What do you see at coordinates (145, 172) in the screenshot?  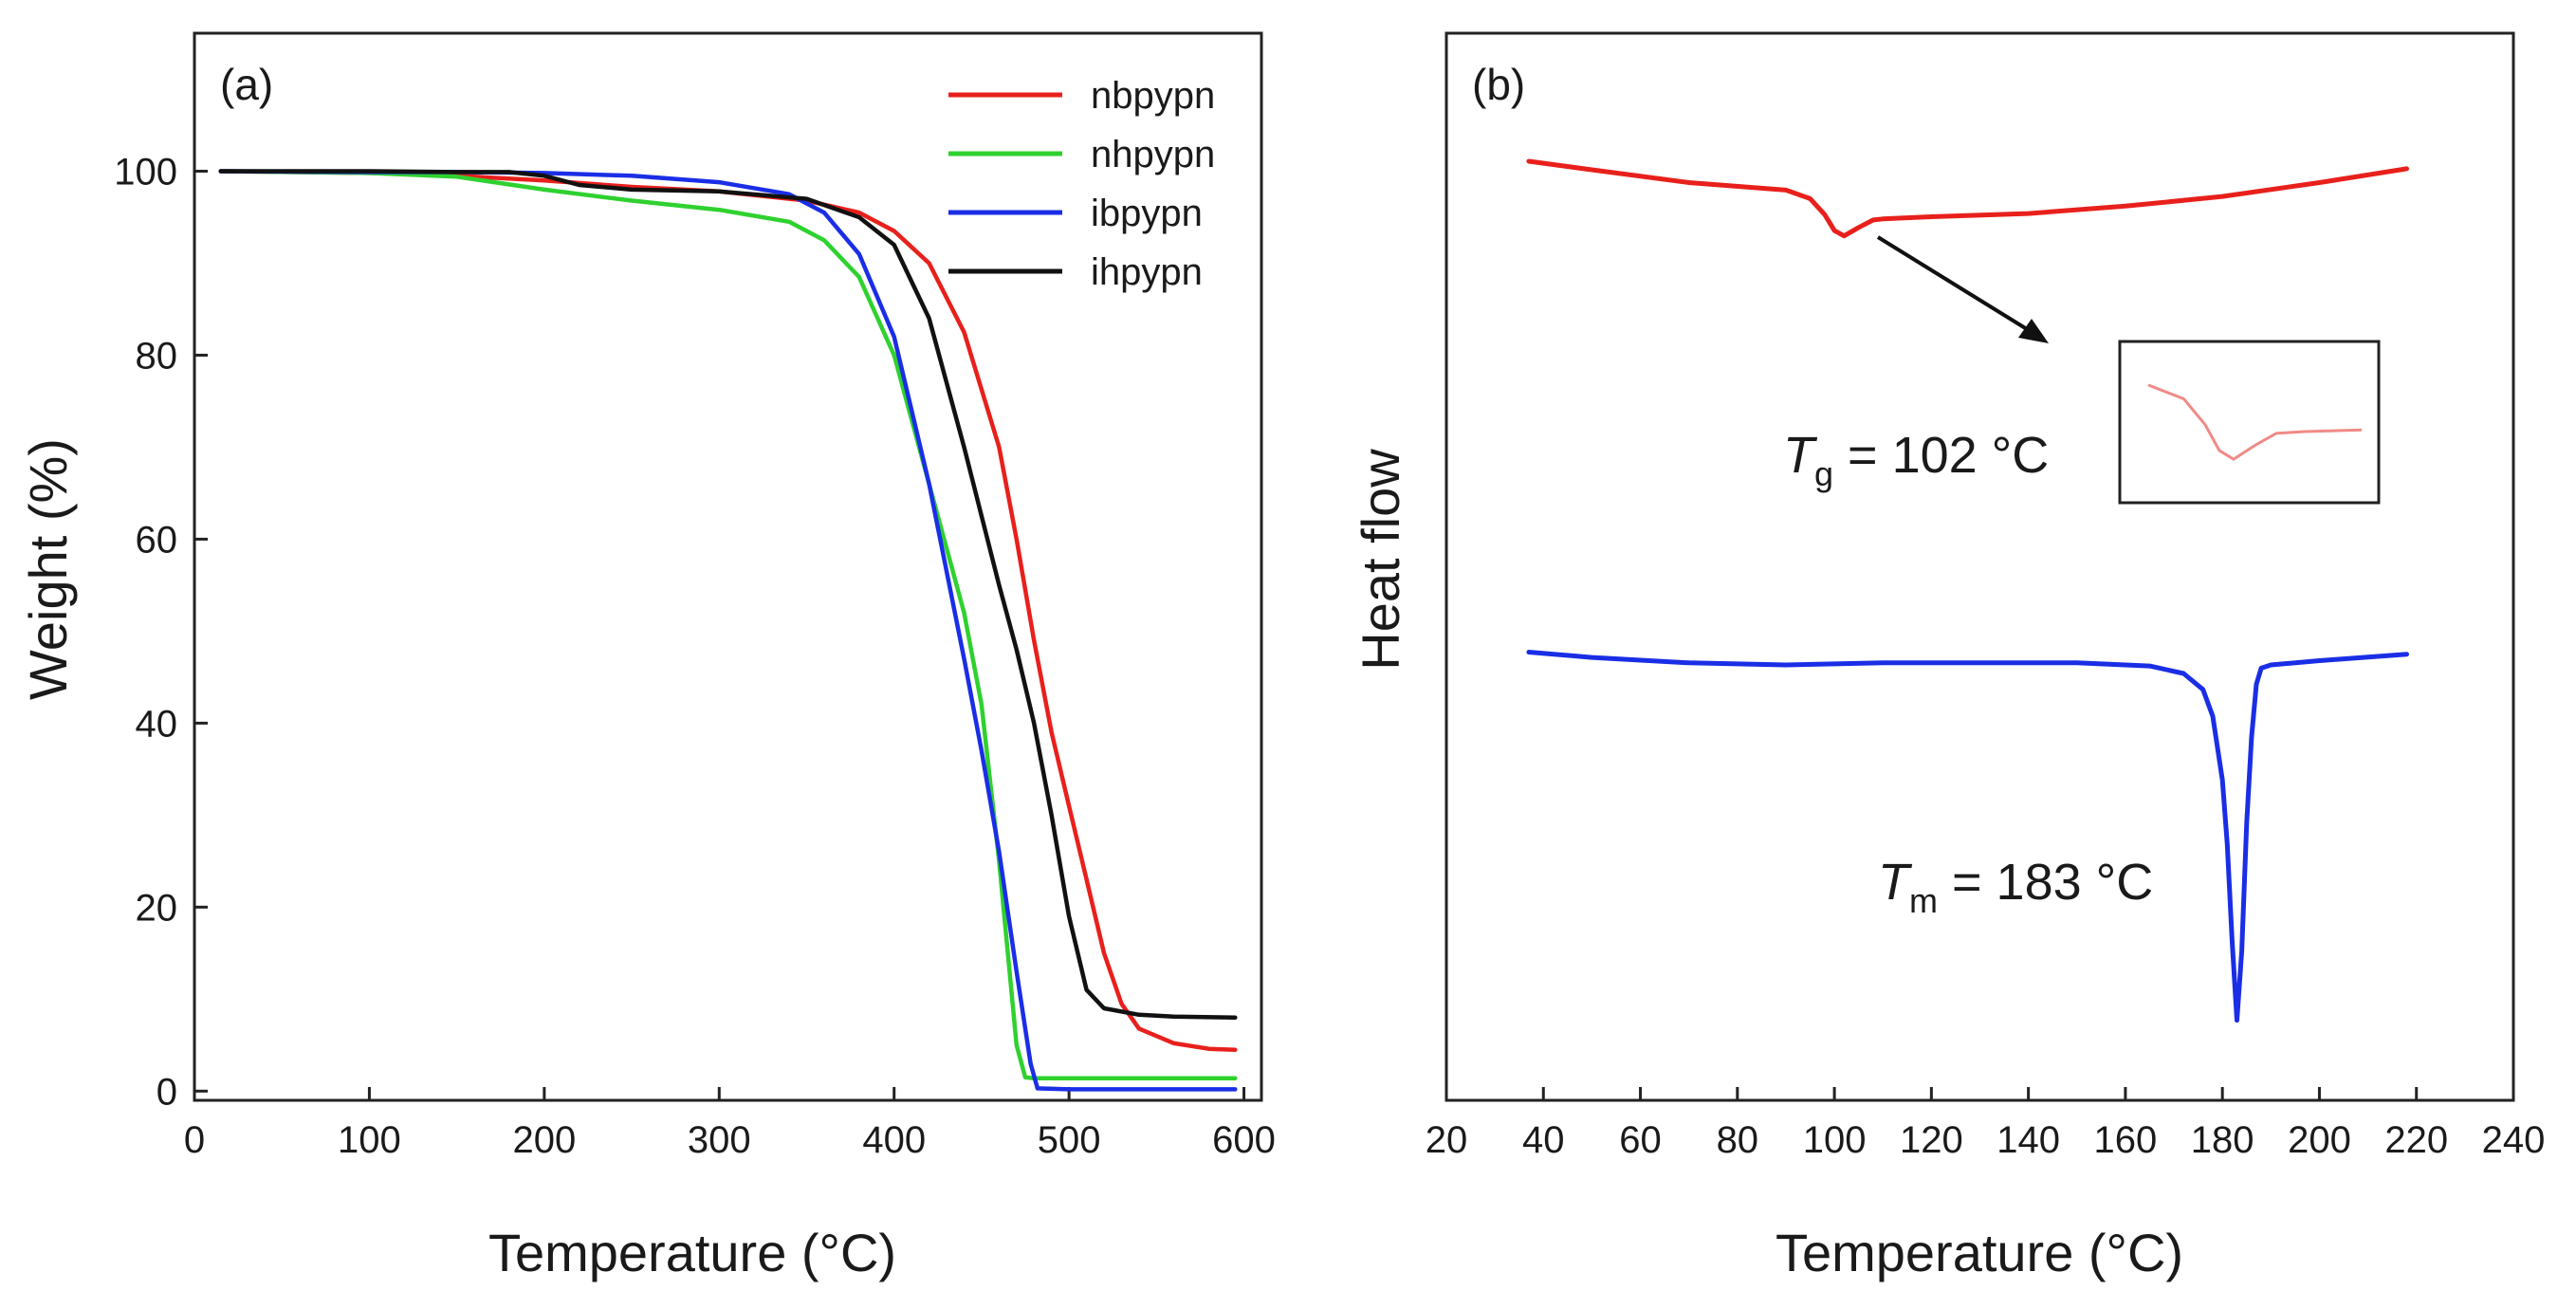 I see `panel-a-y-tick-label: 100` at bounding box center [145, 172].